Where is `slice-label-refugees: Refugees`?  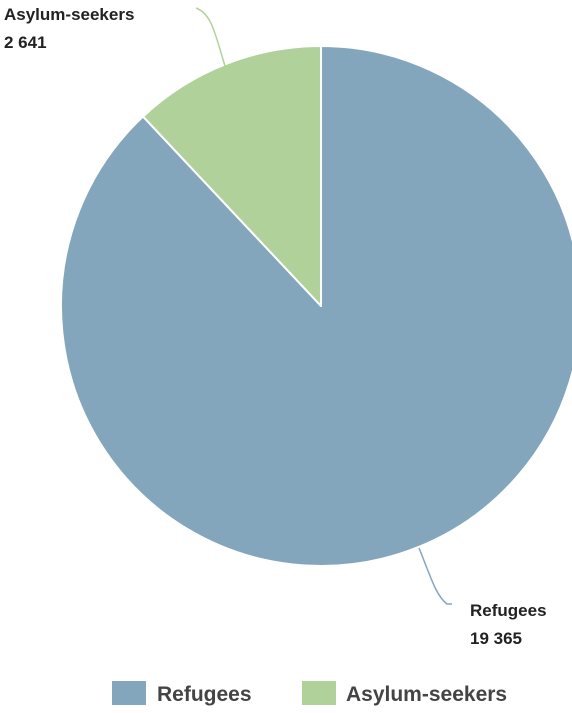 slice-label-refugees: Refugees is located at coordinates (508, 610).